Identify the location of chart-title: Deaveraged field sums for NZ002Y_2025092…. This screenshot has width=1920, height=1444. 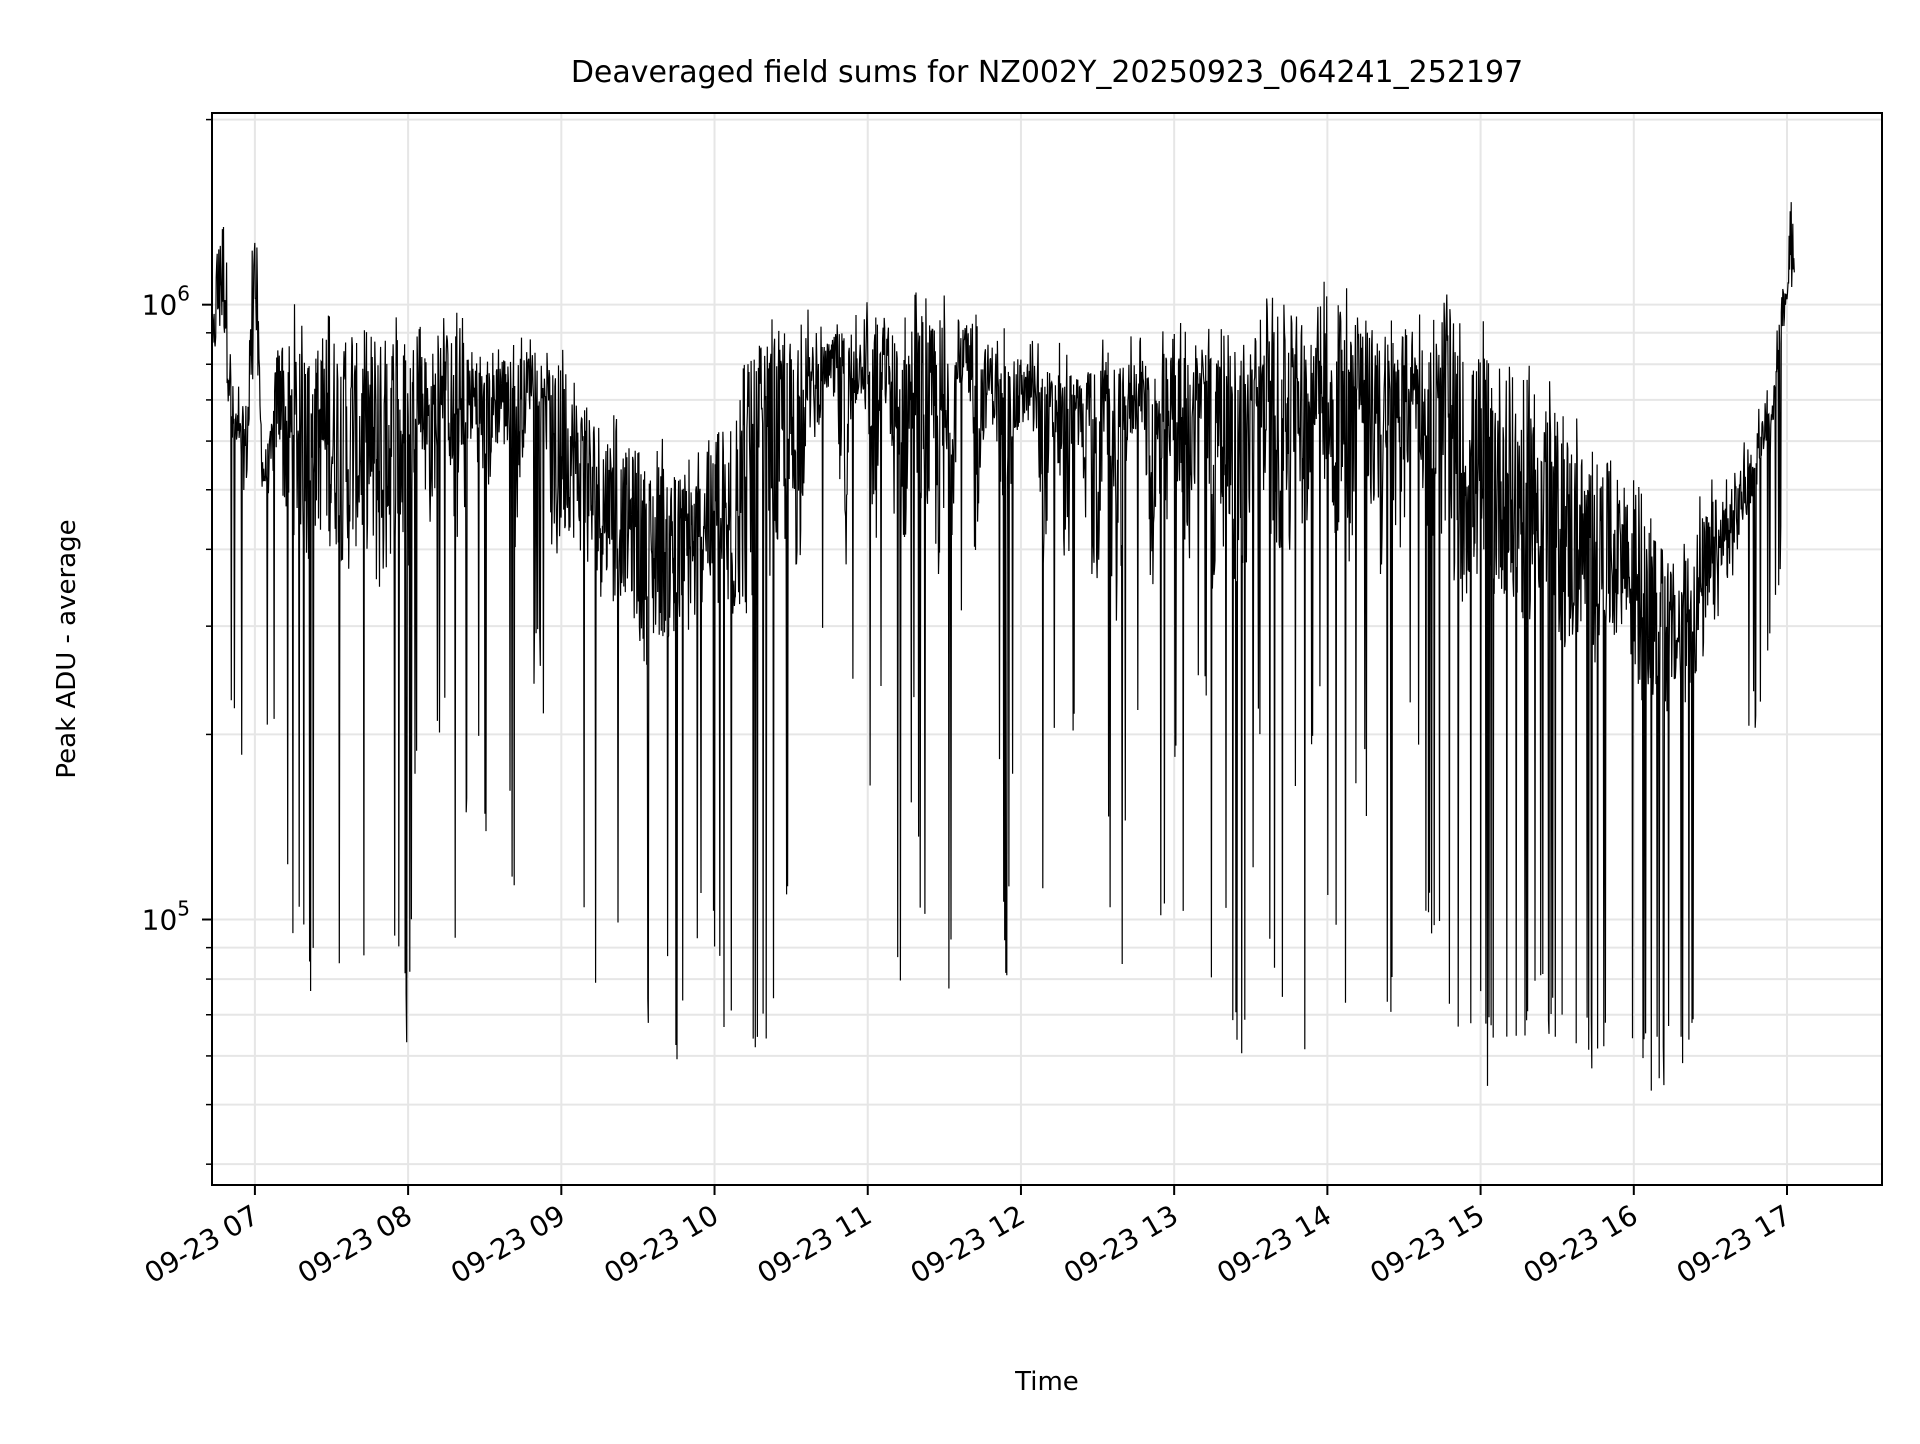
(1047, 72).